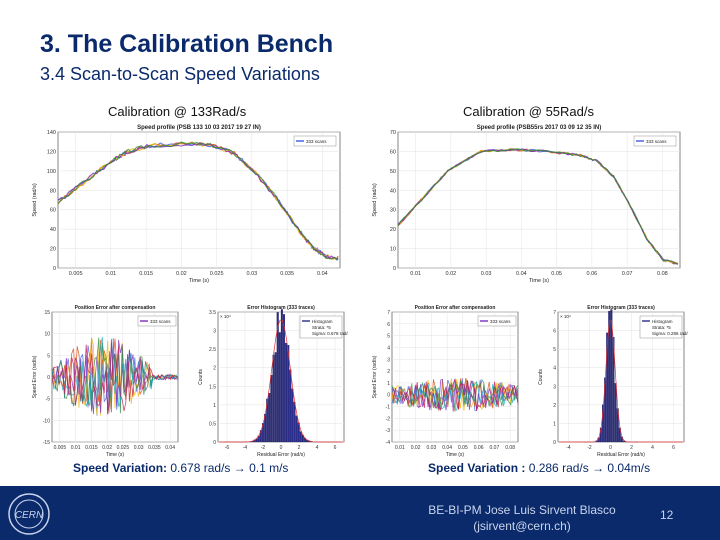  I want to click on y-tick-label: 1.5, so click(212, 387).